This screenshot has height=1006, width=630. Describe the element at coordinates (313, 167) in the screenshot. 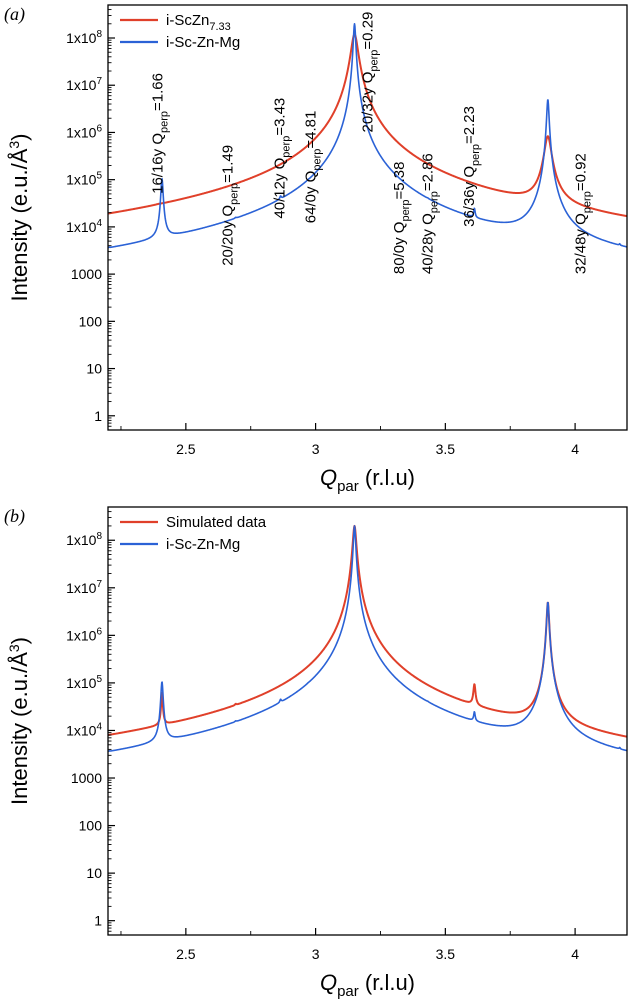

I see `peak-annotation: 64/0y Qperp=4.81` at that location.